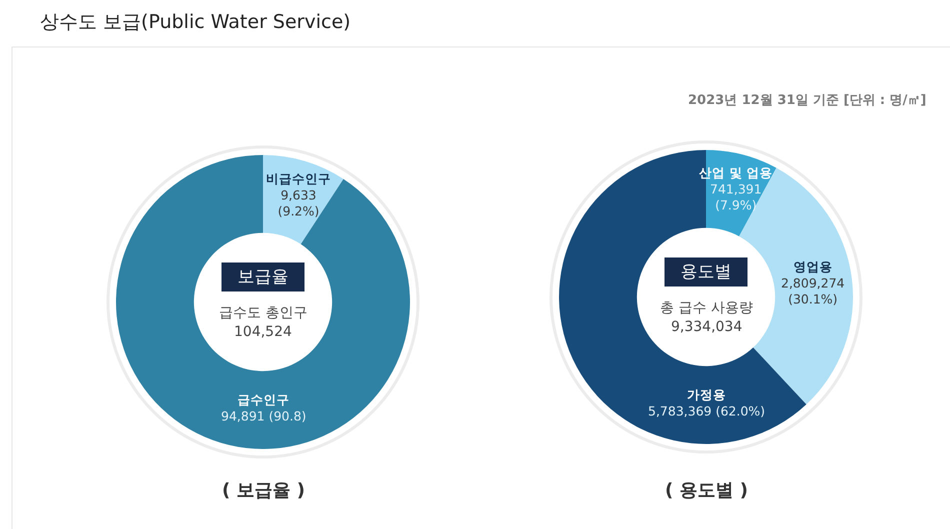 The height and width of the screenshot is (529, 950). I want to click on text: 총 급수 사용량, so click(706, 308).